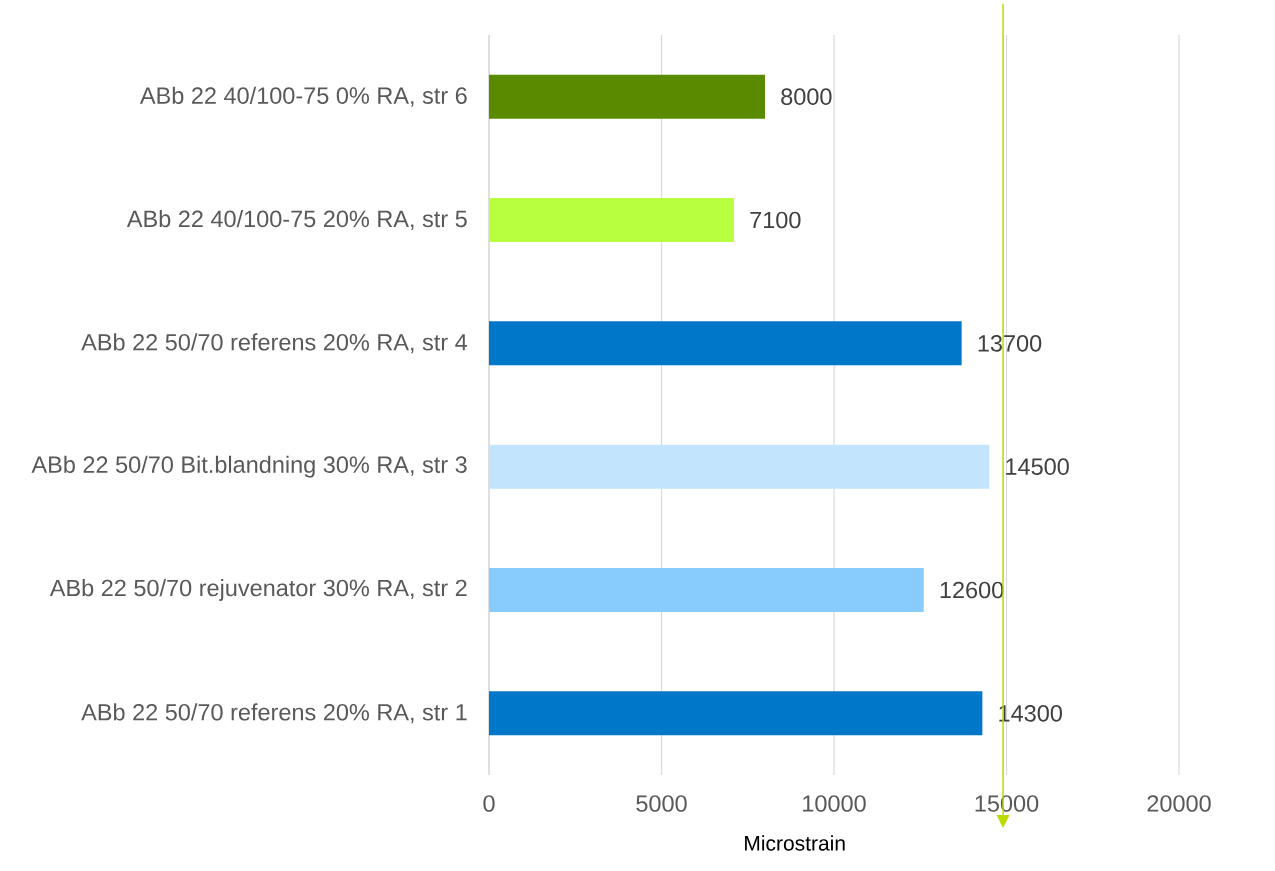  What do you see at coordinates (806, 96) in the screenshot?
I see `data-label: 8000` at bounding box center [806, 96].